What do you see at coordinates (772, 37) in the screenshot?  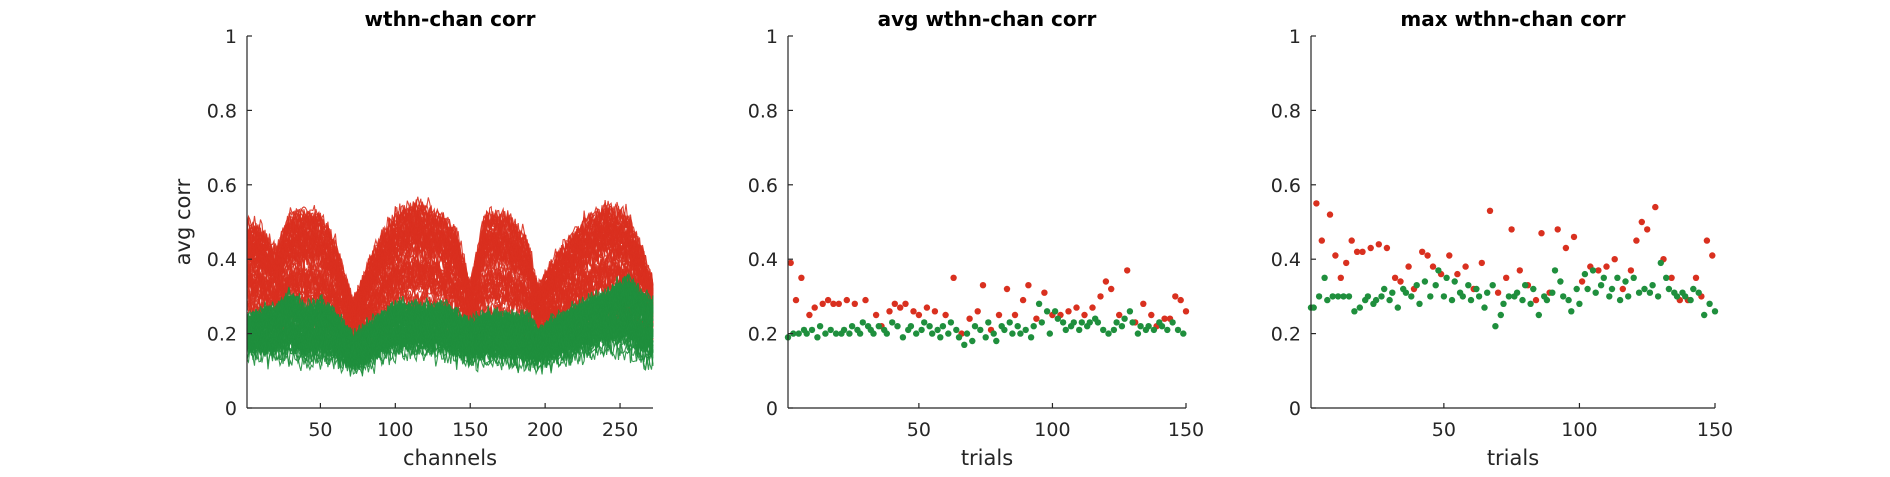 I see `y-tick-label: 1` at bounding box center [772, 37].